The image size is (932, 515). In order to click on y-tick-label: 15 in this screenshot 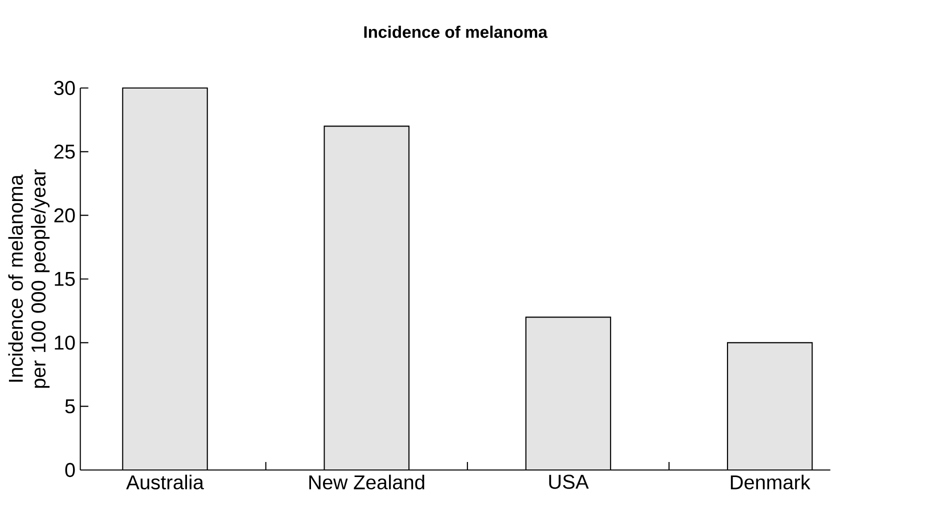, I will do `click(64, 279)`.